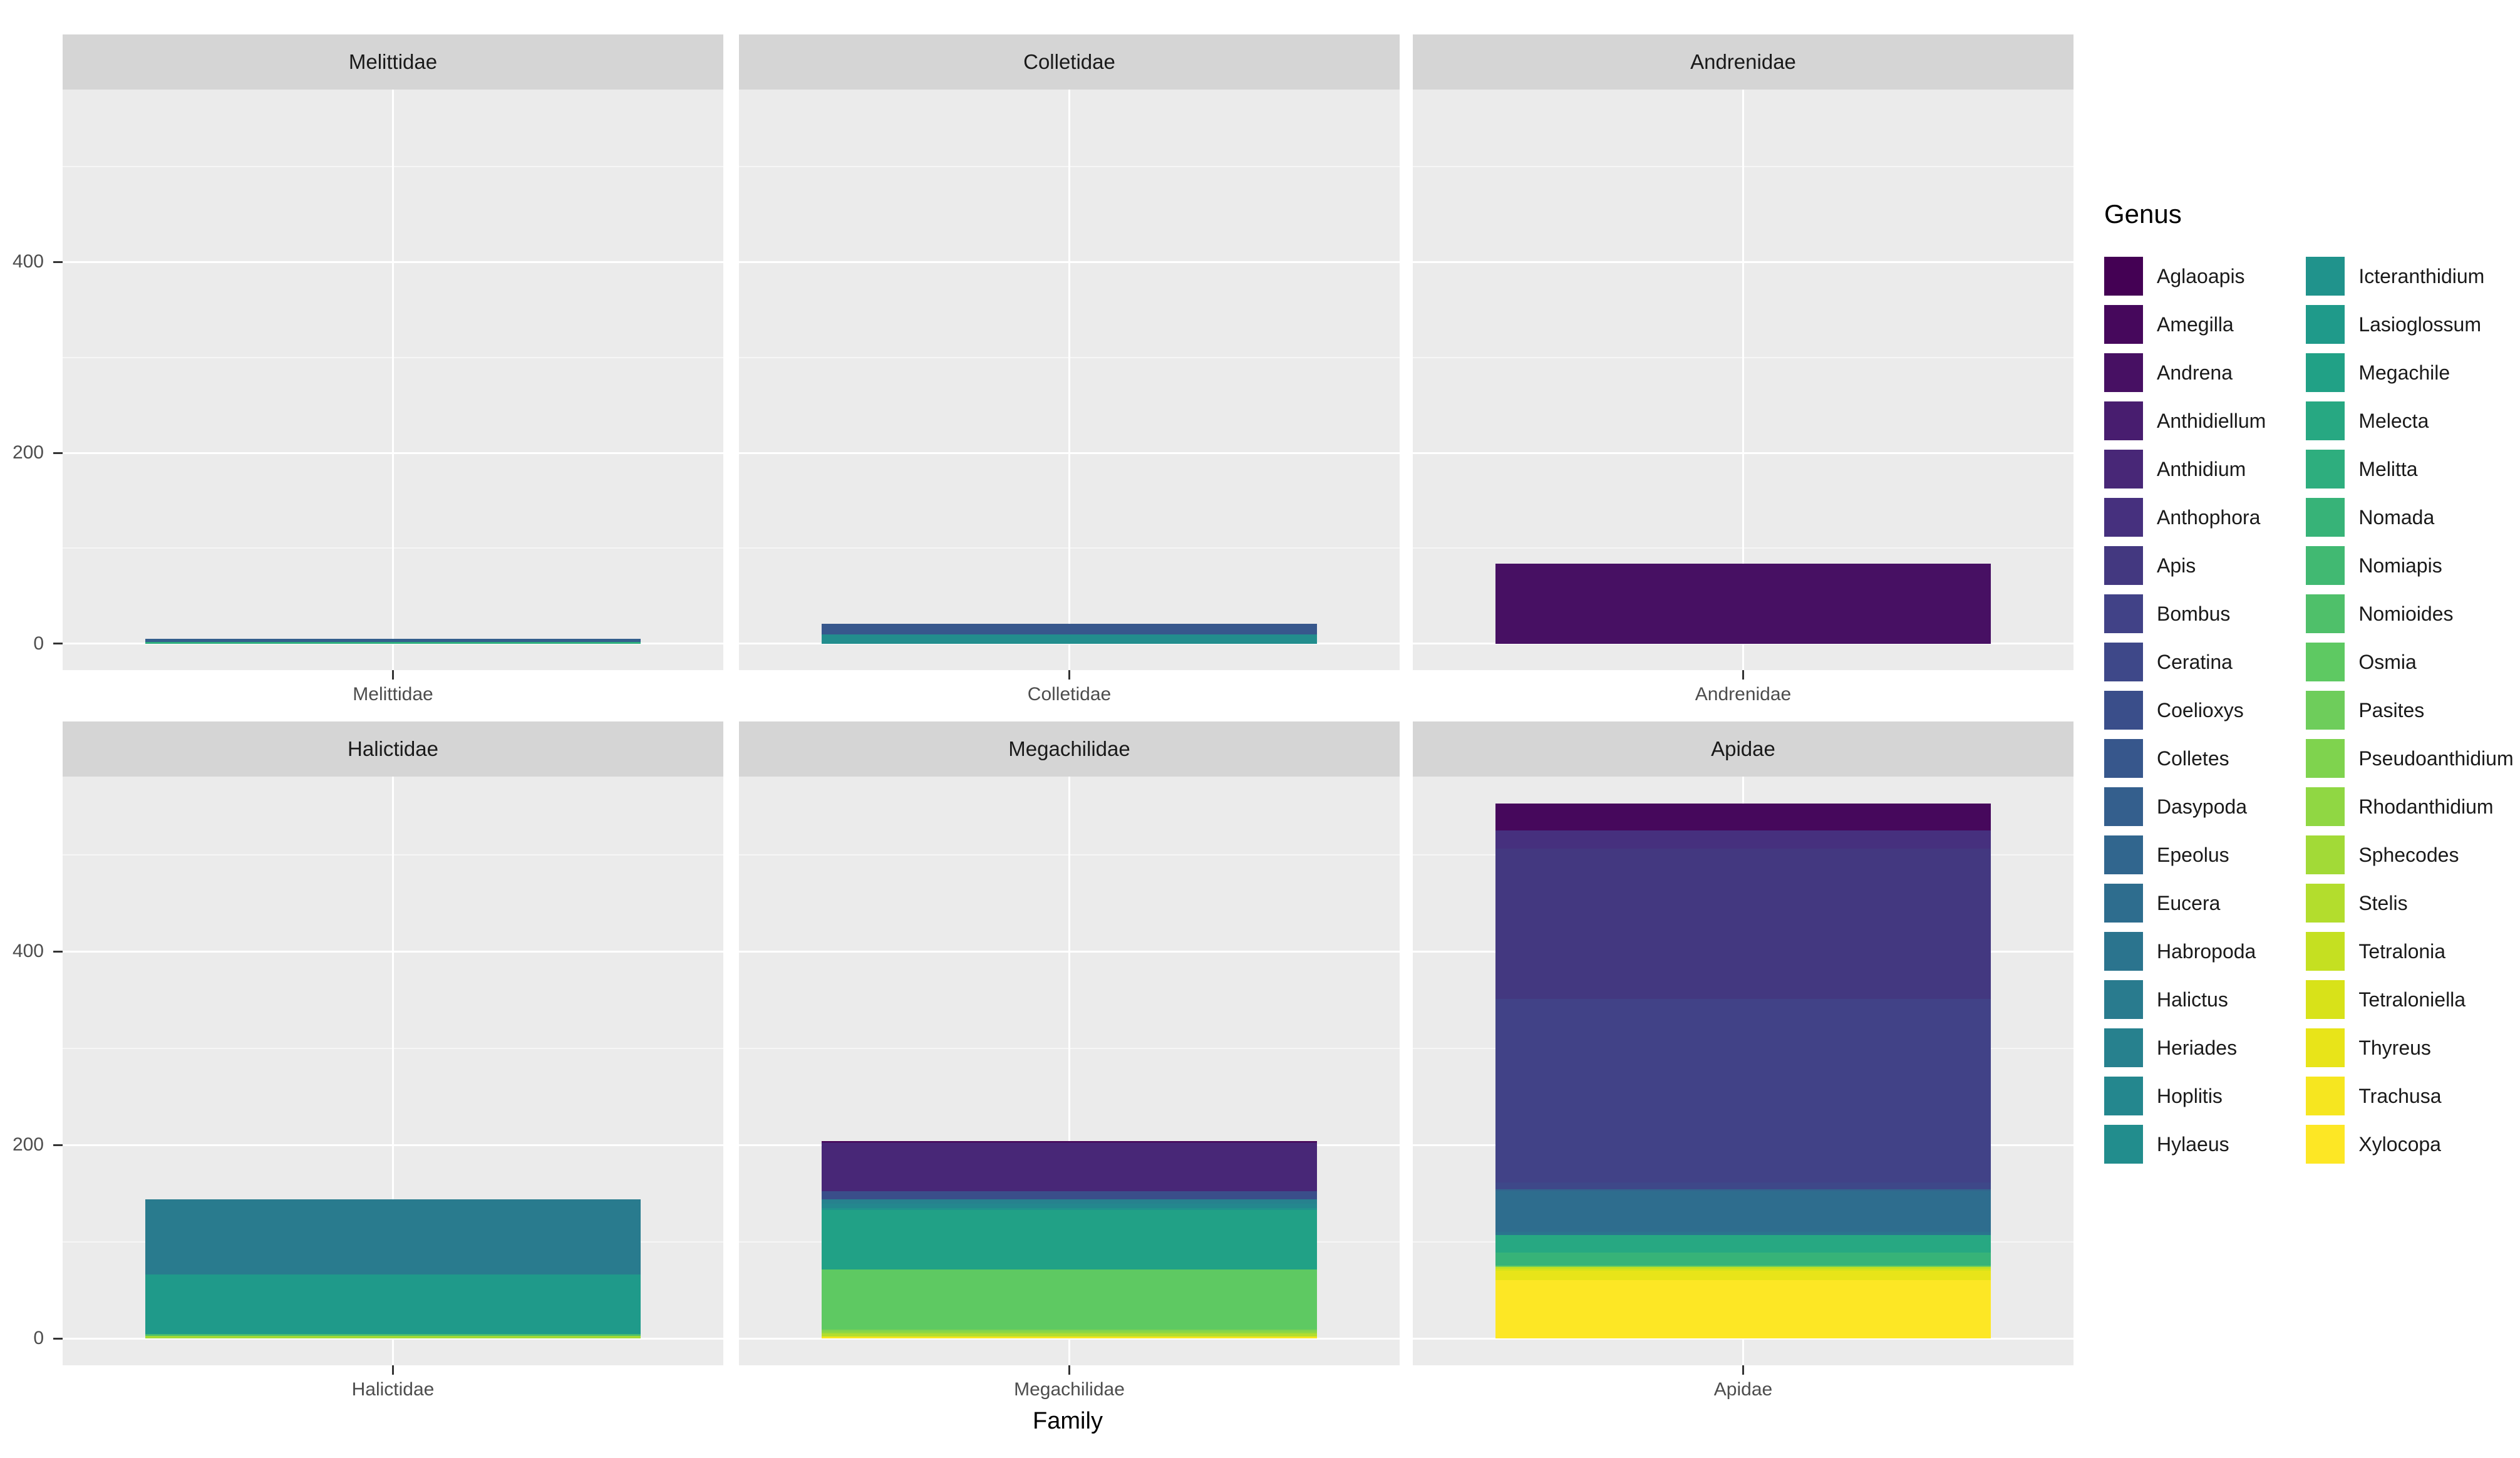 This screenshot has height=1458, width=2520. Describe the element at coordinates (2185, 806) in the screenshot. I see `legend-key-dasypoda: Dasypoda` at that location.